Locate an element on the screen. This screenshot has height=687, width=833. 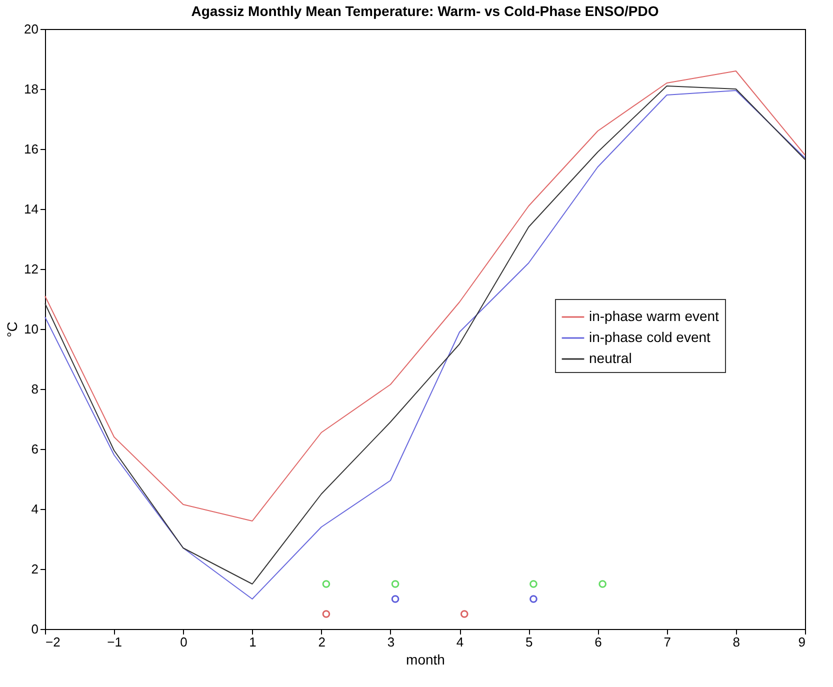
y-tick-label: 0 is located at coordinates (34, 629).